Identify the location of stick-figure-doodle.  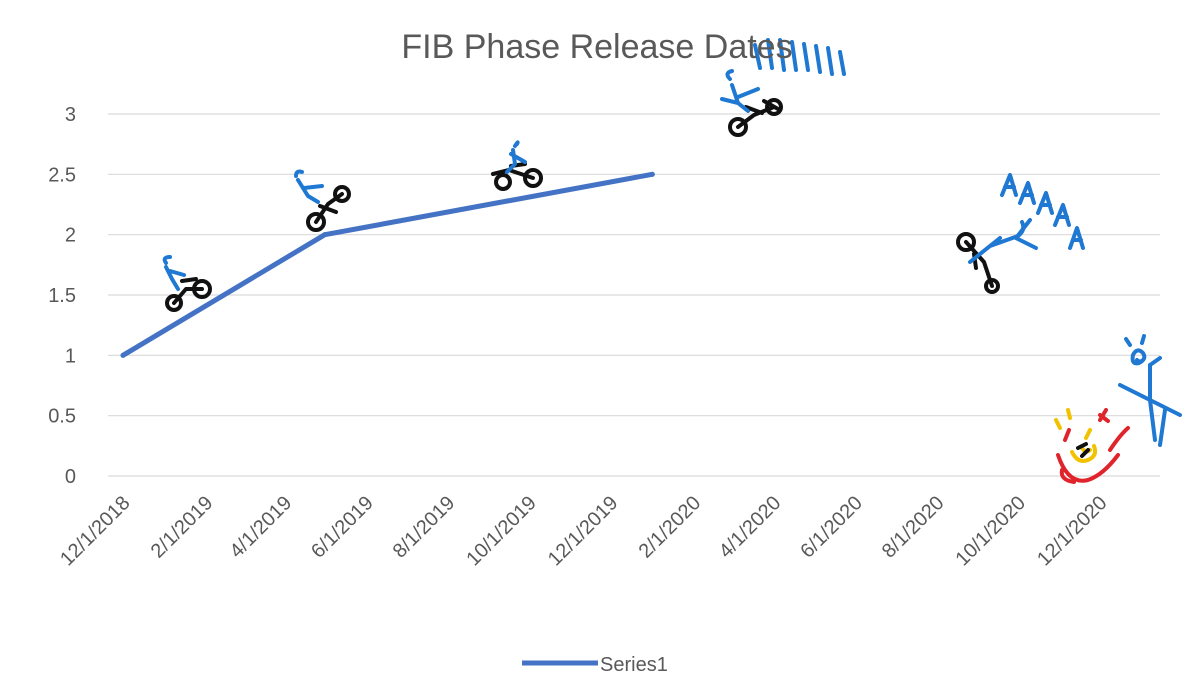
(1150, 390).